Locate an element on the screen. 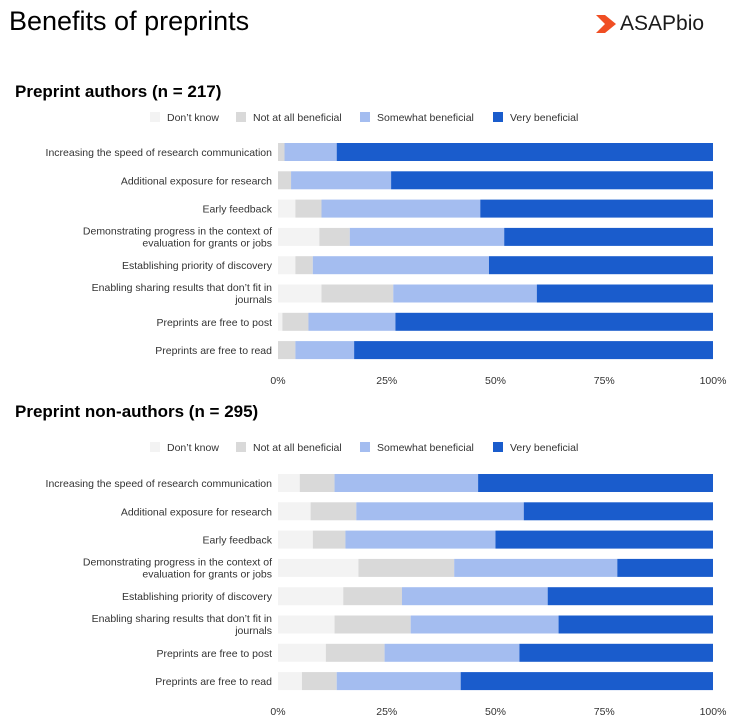  asapbio-logo: ASAPbio is located at coordinates (650, 24).